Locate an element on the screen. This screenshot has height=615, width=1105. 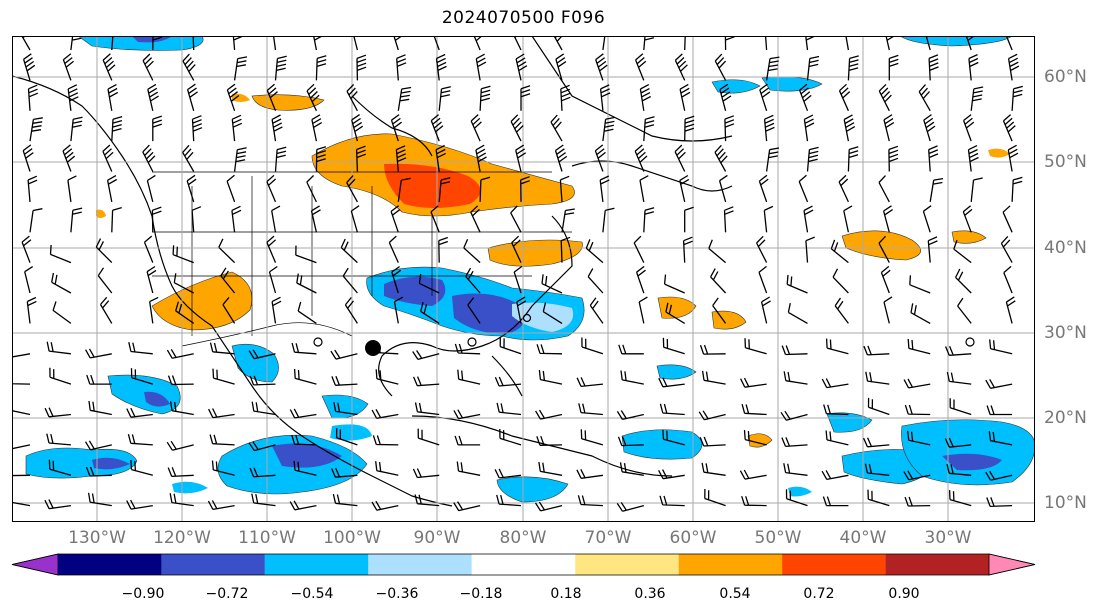
chart-title: 2024070500 F096 is located at coordinates (523, 18).